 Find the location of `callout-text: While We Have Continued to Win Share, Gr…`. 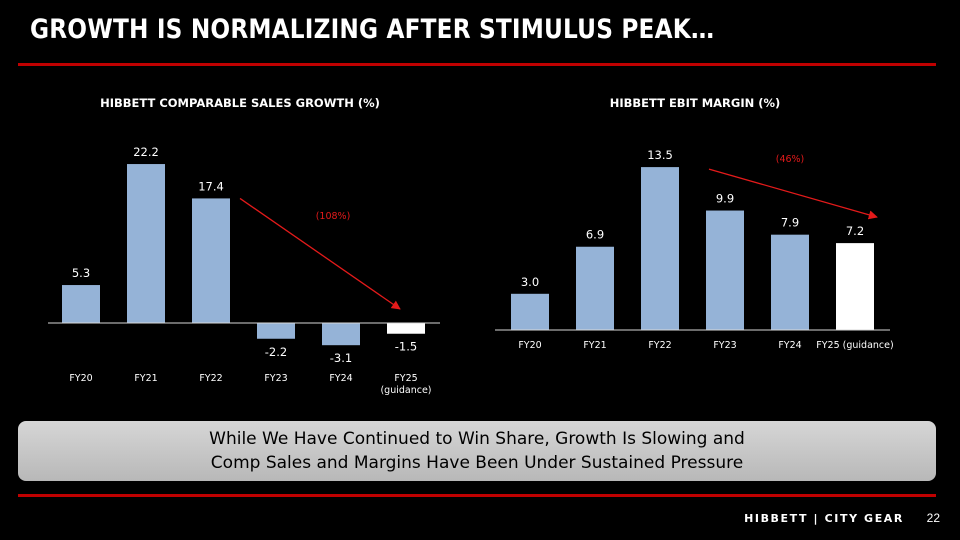

callout-text: While We Have Continued to Win Share, Gr… is located at coordinates (477, 451).